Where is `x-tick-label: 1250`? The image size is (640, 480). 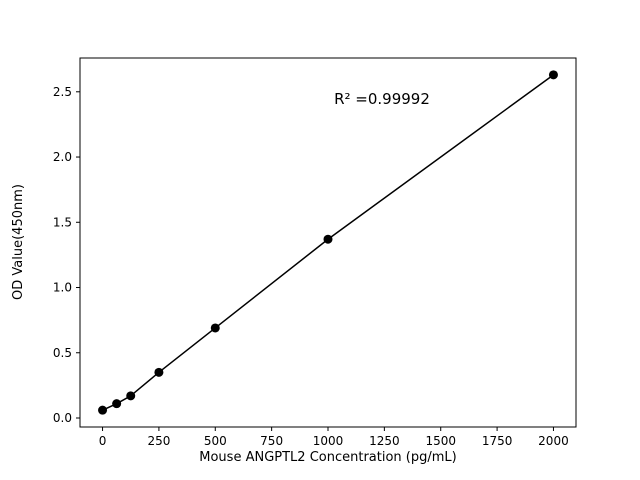 x-tick-label: 1250 is located at coordinates (384, 441).